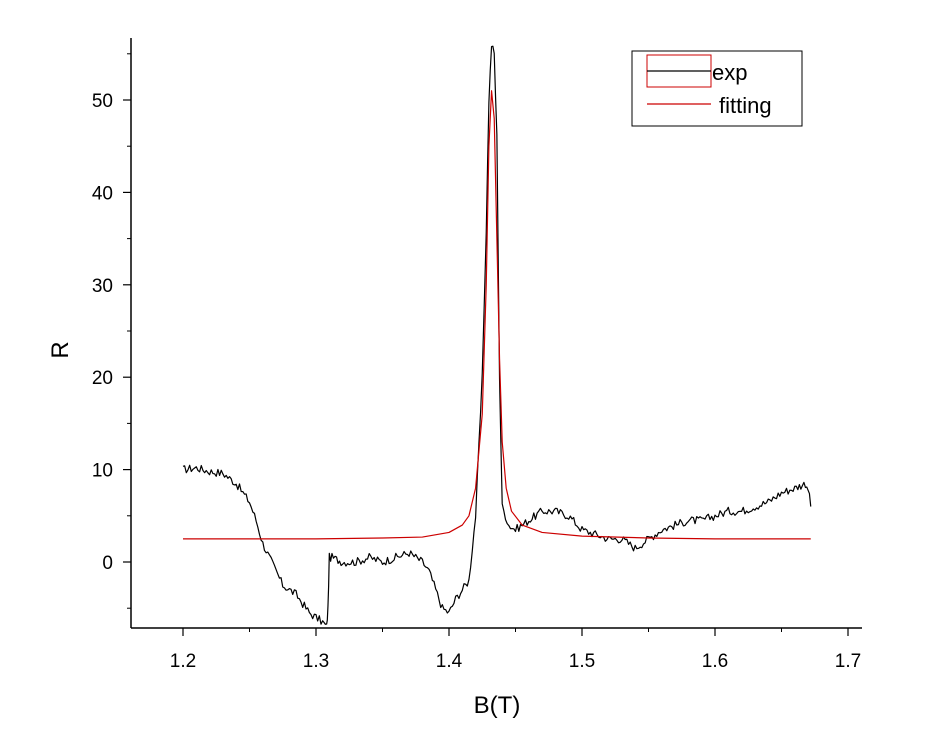 The height and width of the screenshot is (743, 950). Describe the element at coordinates (102, 471) in the screenshot. I see `y-tick-label: 10` at that location.